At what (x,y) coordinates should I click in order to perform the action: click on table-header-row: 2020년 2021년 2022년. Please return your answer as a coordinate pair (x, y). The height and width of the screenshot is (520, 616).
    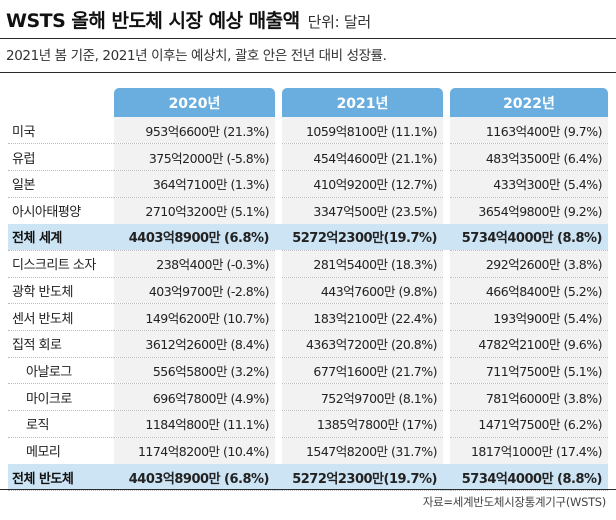
    Looking at the image, I should click on (308, 102).